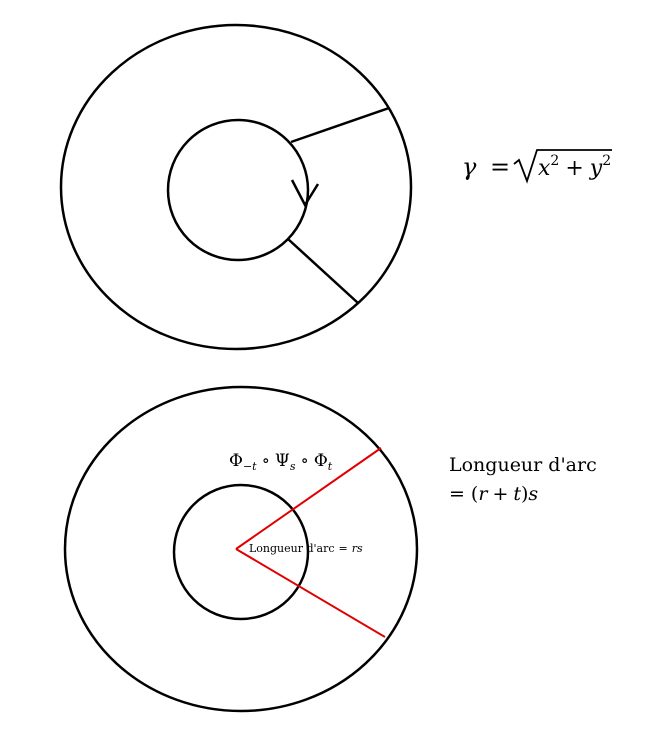 This screenshot has width=664, height=730. I want to click on upper-red-radius, so click(308, 498).